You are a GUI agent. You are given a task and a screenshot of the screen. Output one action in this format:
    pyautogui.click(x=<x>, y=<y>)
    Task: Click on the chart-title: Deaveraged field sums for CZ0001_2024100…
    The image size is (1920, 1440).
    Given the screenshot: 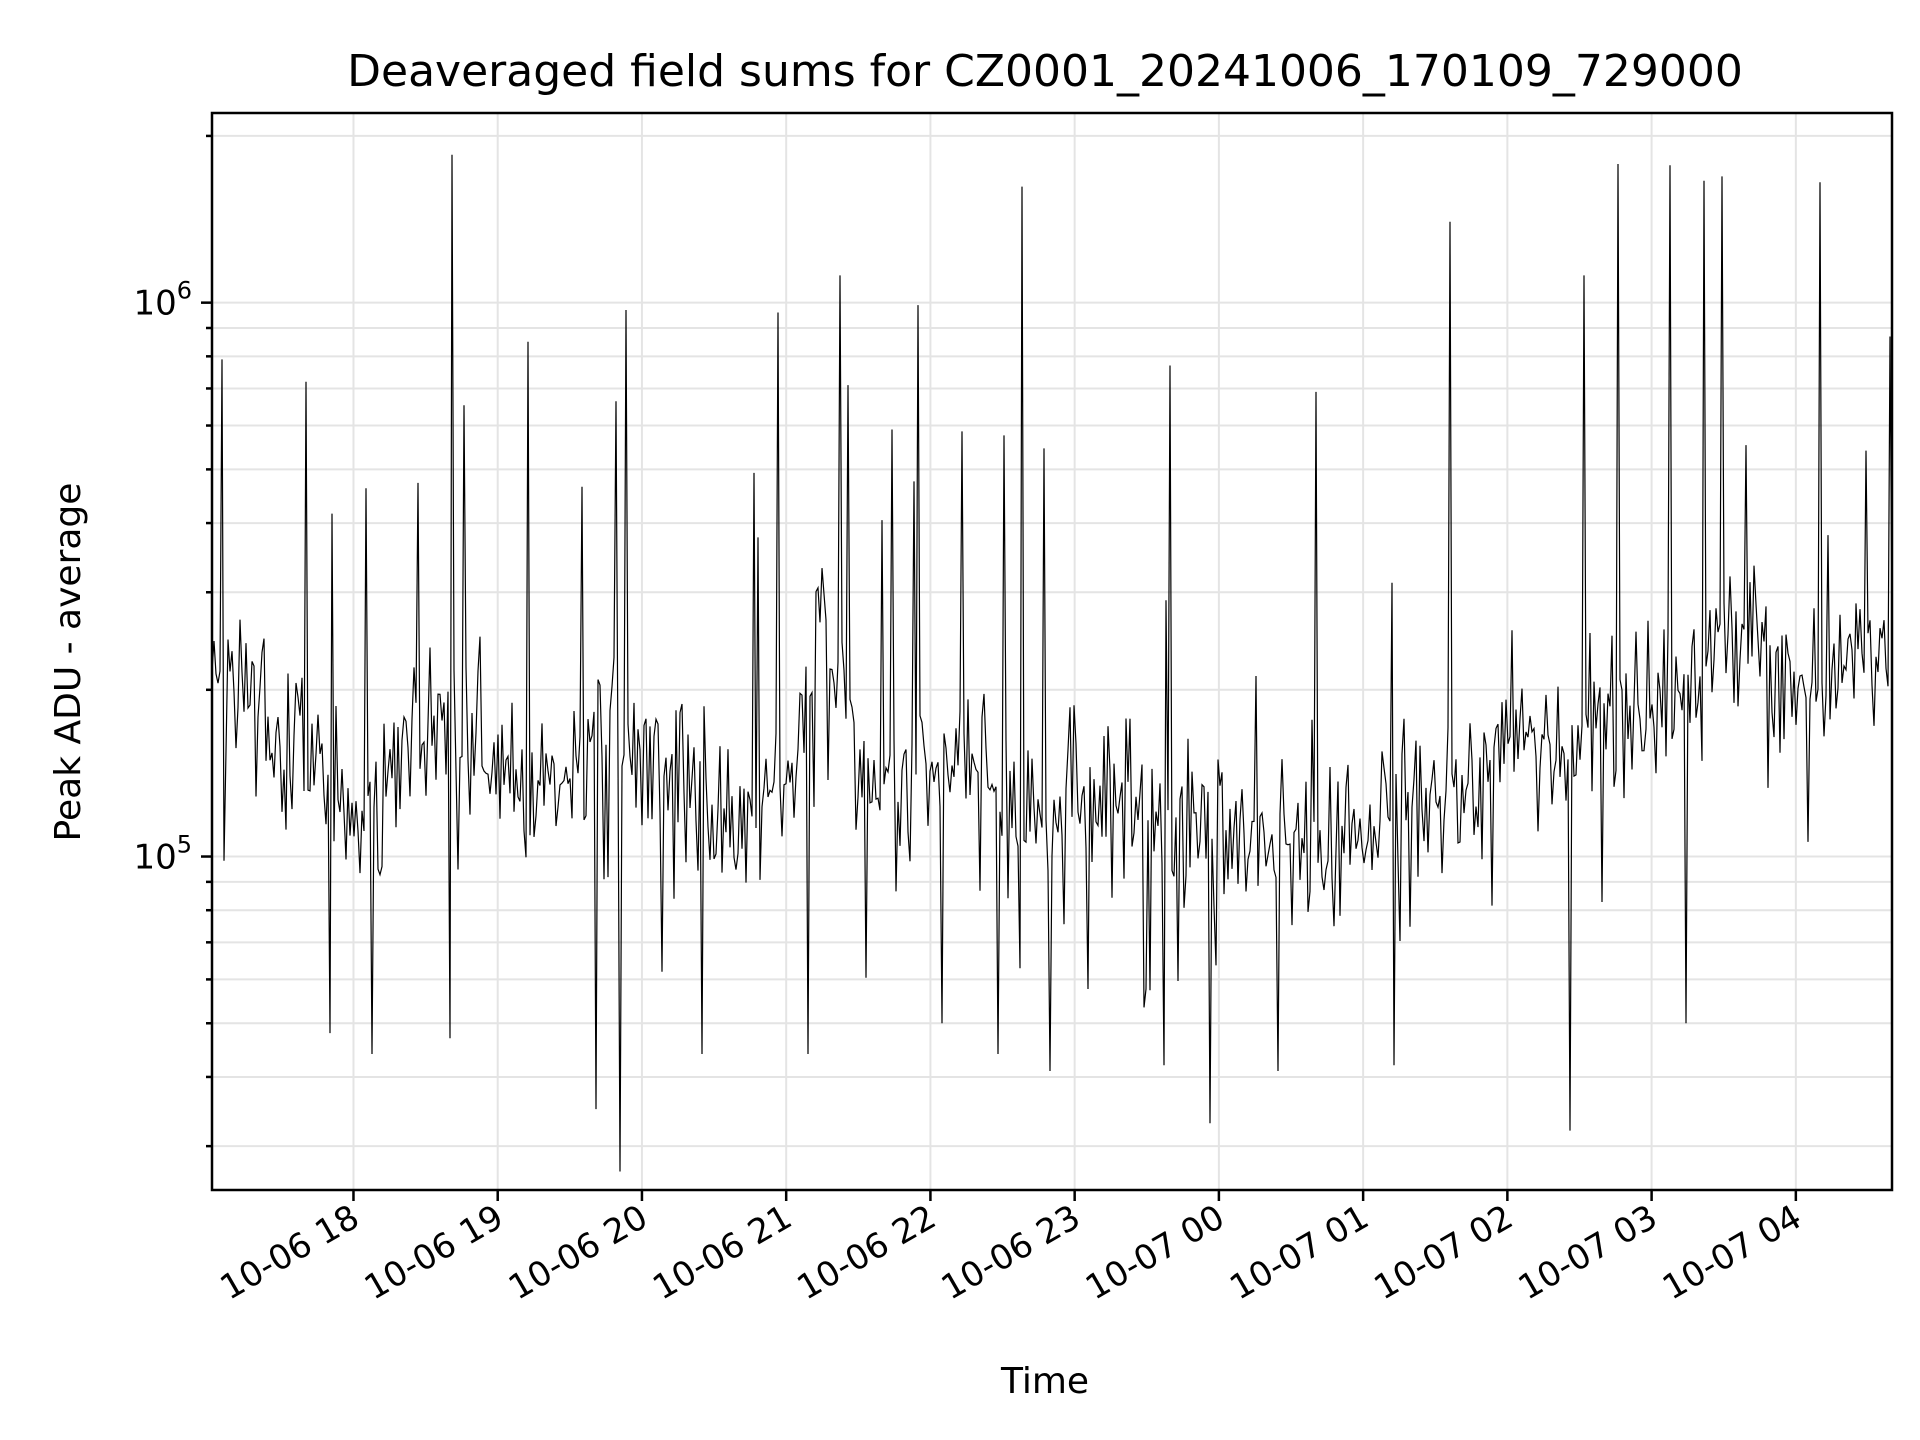 What is the action you would take?
    pyautogui.click(x=1045, y=71)
    